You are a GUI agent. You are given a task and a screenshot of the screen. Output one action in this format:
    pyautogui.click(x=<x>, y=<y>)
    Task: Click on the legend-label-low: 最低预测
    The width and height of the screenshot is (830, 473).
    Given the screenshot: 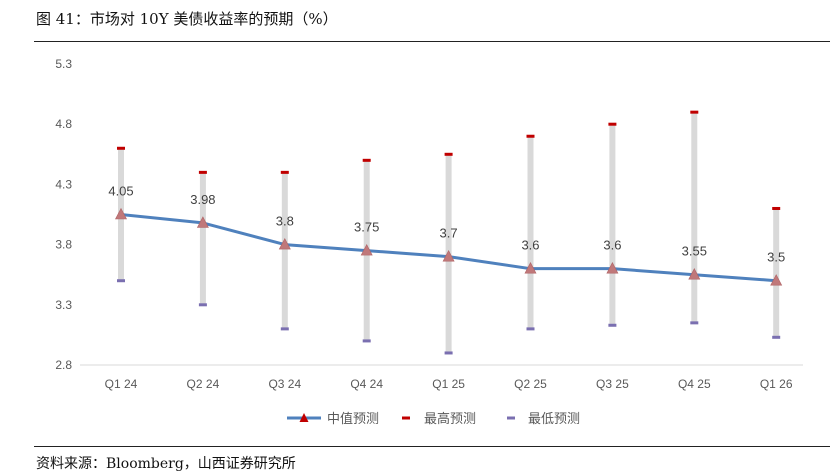 What is the action you would take?
    pyautogui.click(x=554, y=419)
    